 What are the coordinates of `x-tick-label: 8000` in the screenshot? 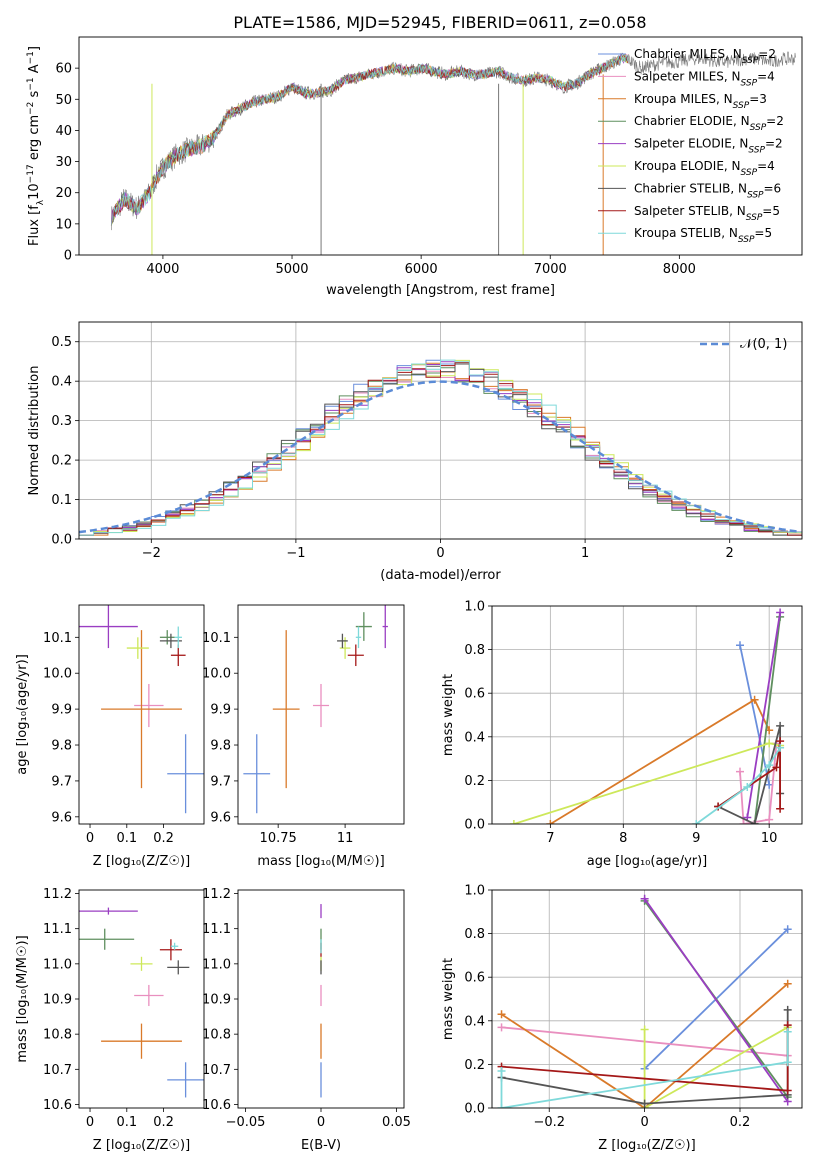 It's located at (679, 269).